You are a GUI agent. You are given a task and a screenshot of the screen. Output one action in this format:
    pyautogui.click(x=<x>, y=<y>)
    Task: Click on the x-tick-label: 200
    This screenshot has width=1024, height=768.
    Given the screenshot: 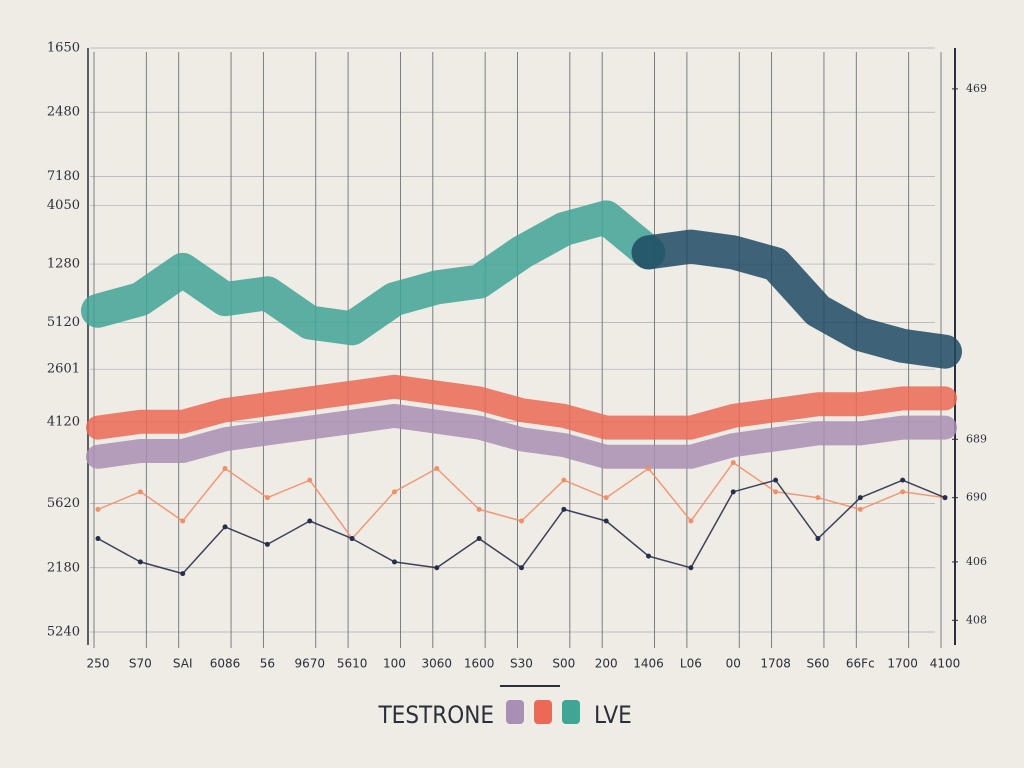 What is the action you would take?
    pyautogui.click(x=606, y=664)
    